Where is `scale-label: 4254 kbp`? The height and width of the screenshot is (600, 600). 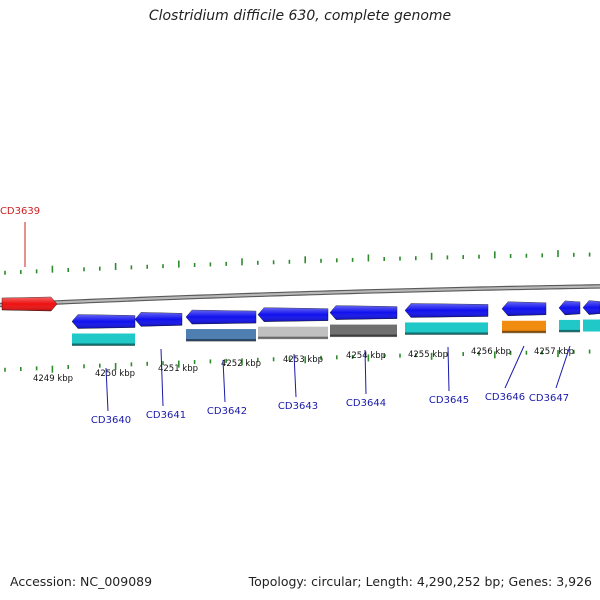
scale-label: 4254 kbp is located at coordinates (366, 356).